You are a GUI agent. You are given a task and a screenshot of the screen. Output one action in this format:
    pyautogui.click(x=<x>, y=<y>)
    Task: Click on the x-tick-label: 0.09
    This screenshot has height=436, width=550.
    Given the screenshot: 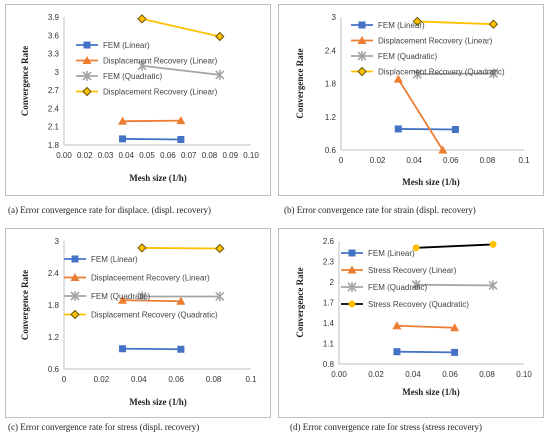 What is the action you would take?
    pyautogui.click(x=230, y=155)
    